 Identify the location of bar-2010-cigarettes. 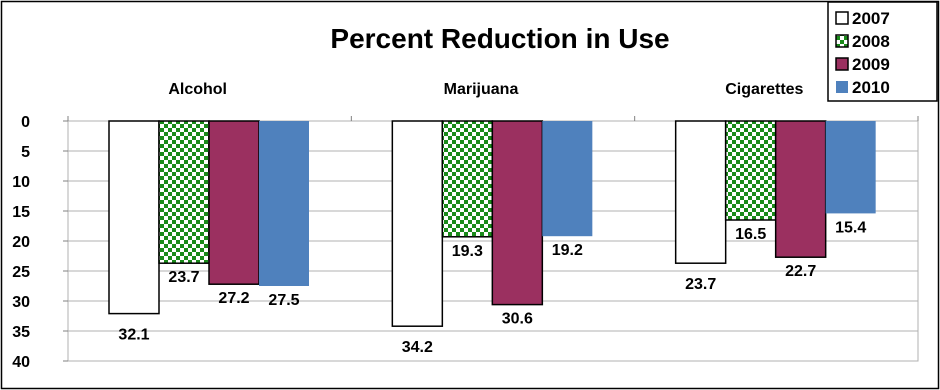
(850, 167).